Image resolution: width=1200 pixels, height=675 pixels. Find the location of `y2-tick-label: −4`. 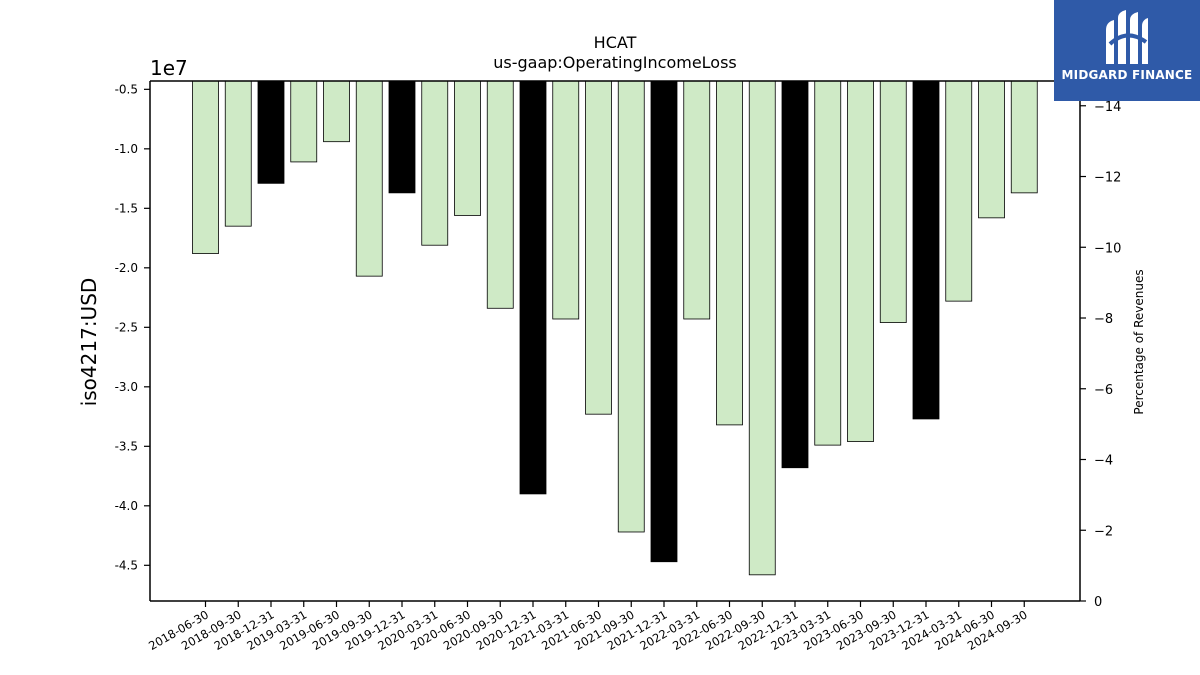

y2-tick-label: −4 is located at coordinates (1103, 461).